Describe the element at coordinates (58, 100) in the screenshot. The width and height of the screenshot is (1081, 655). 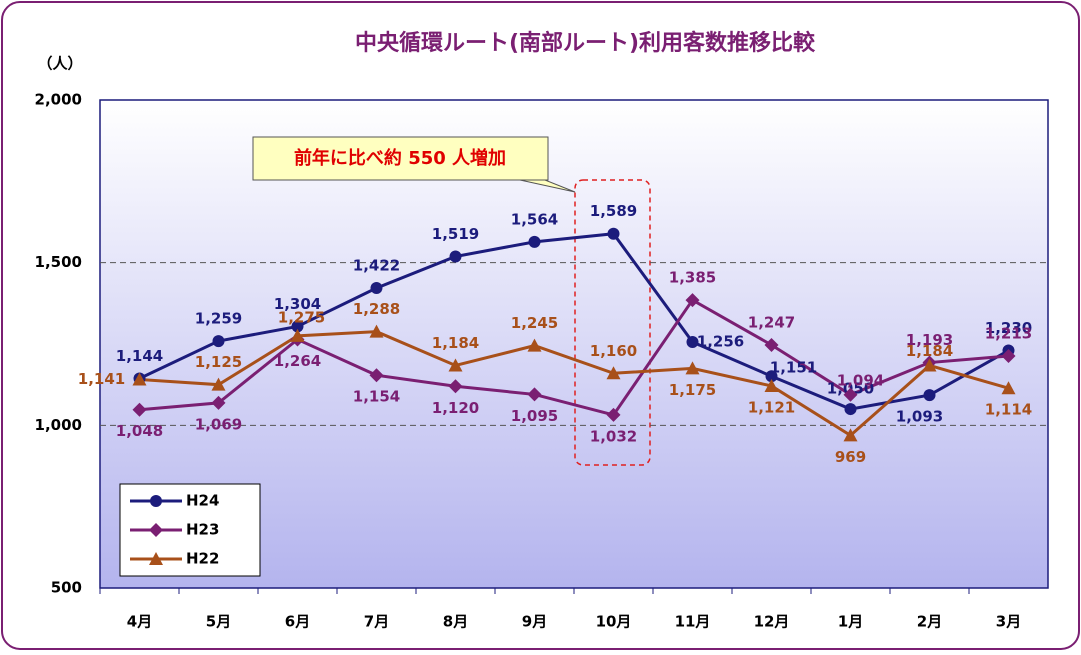
I see `y-tick-label: 2,000` at that location.